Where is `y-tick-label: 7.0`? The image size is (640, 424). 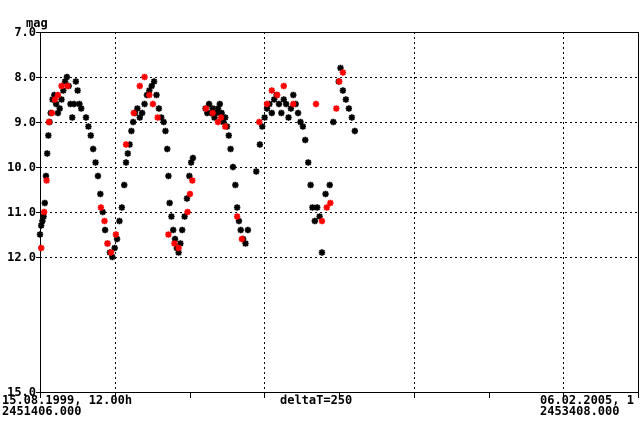 y-tick-label: 7.0 is located at coordinates (25, 32).